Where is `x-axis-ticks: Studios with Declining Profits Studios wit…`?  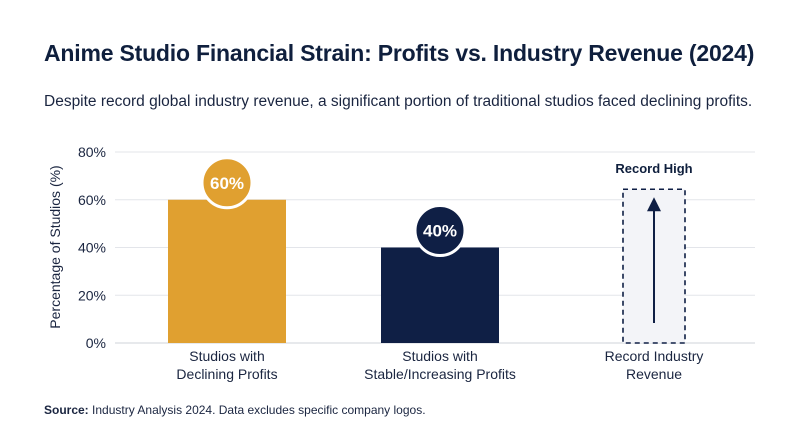 x-axis-ticks: Studios with Declining Profits Studios wit… is located at coordinates (439, 365).